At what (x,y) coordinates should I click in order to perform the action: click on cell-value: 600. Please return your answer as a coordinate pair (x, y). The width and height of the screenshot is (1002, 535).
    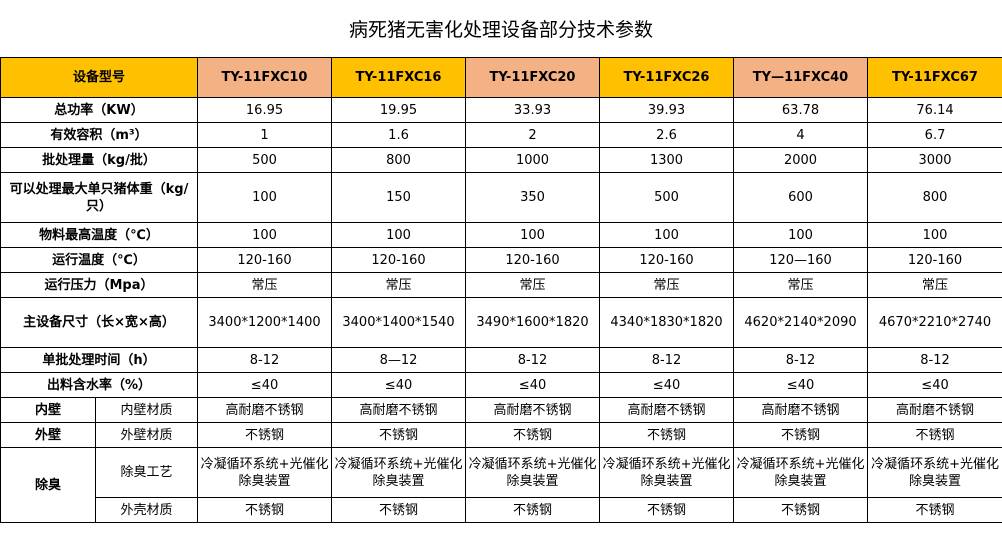
    Looking at the image, I should click on (801, 197).